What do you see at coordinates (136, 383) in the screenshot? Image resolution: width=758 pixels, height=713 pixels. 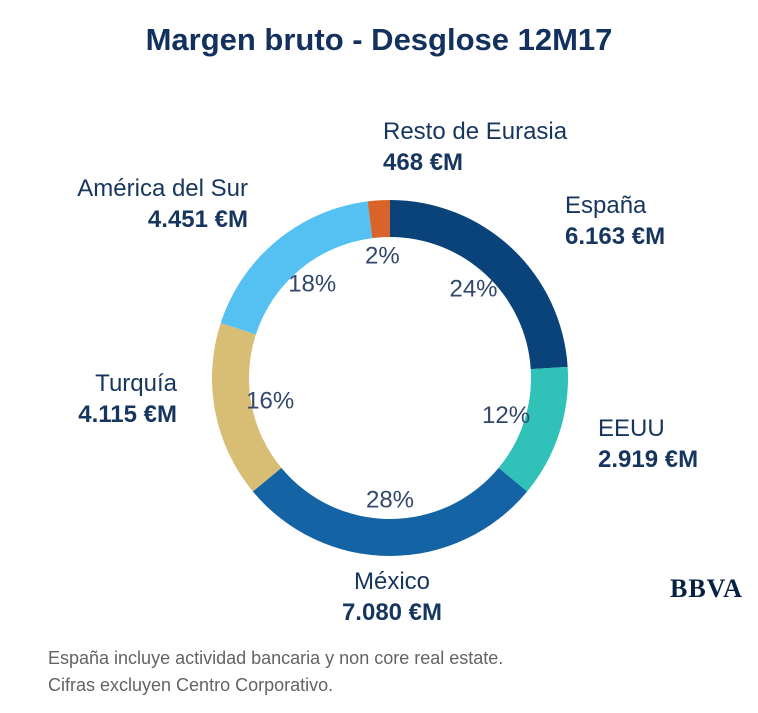 I see `segment-name: Turquía` at bounding box center [136, 383].